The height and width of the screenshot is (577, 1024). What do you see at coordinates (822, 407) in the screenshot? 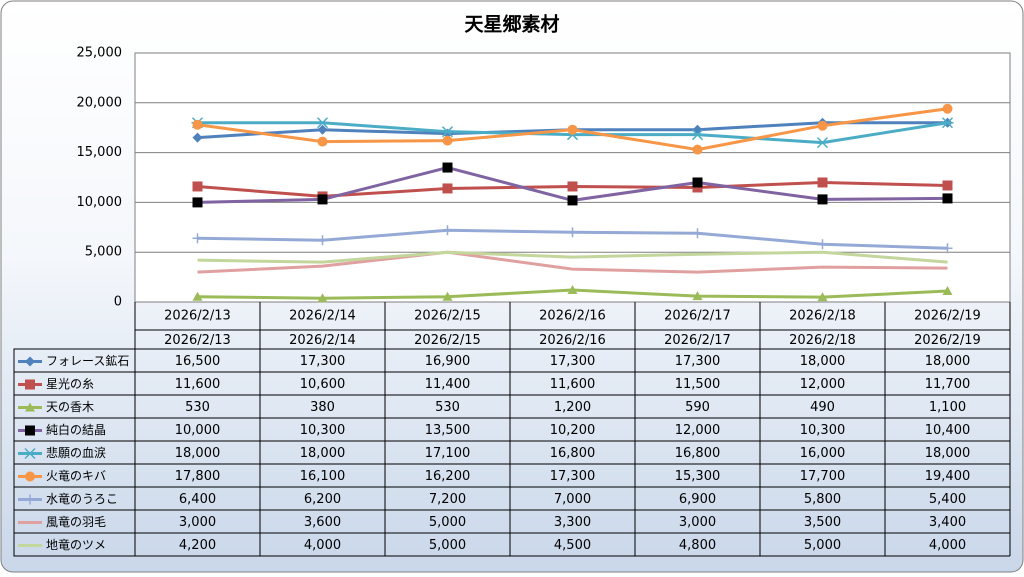
I see `table-cell: 490` at bounding box center [822, 407].